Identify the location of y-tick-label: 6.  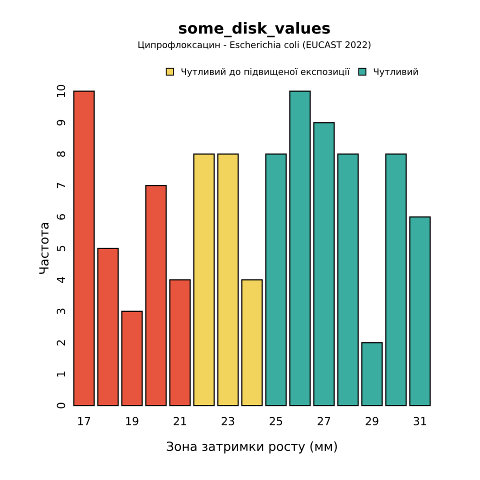
(61, 217).